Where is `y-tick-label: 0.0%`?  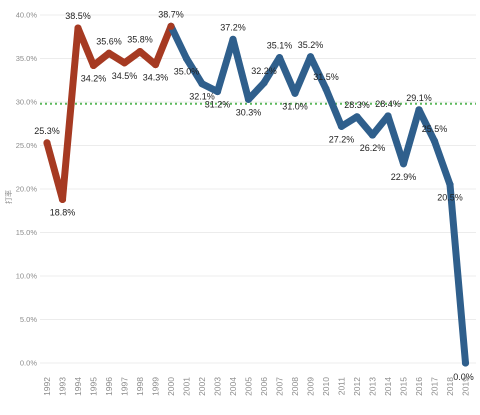
y-tick-label: 0.0% is located at coordinates (28, 363).